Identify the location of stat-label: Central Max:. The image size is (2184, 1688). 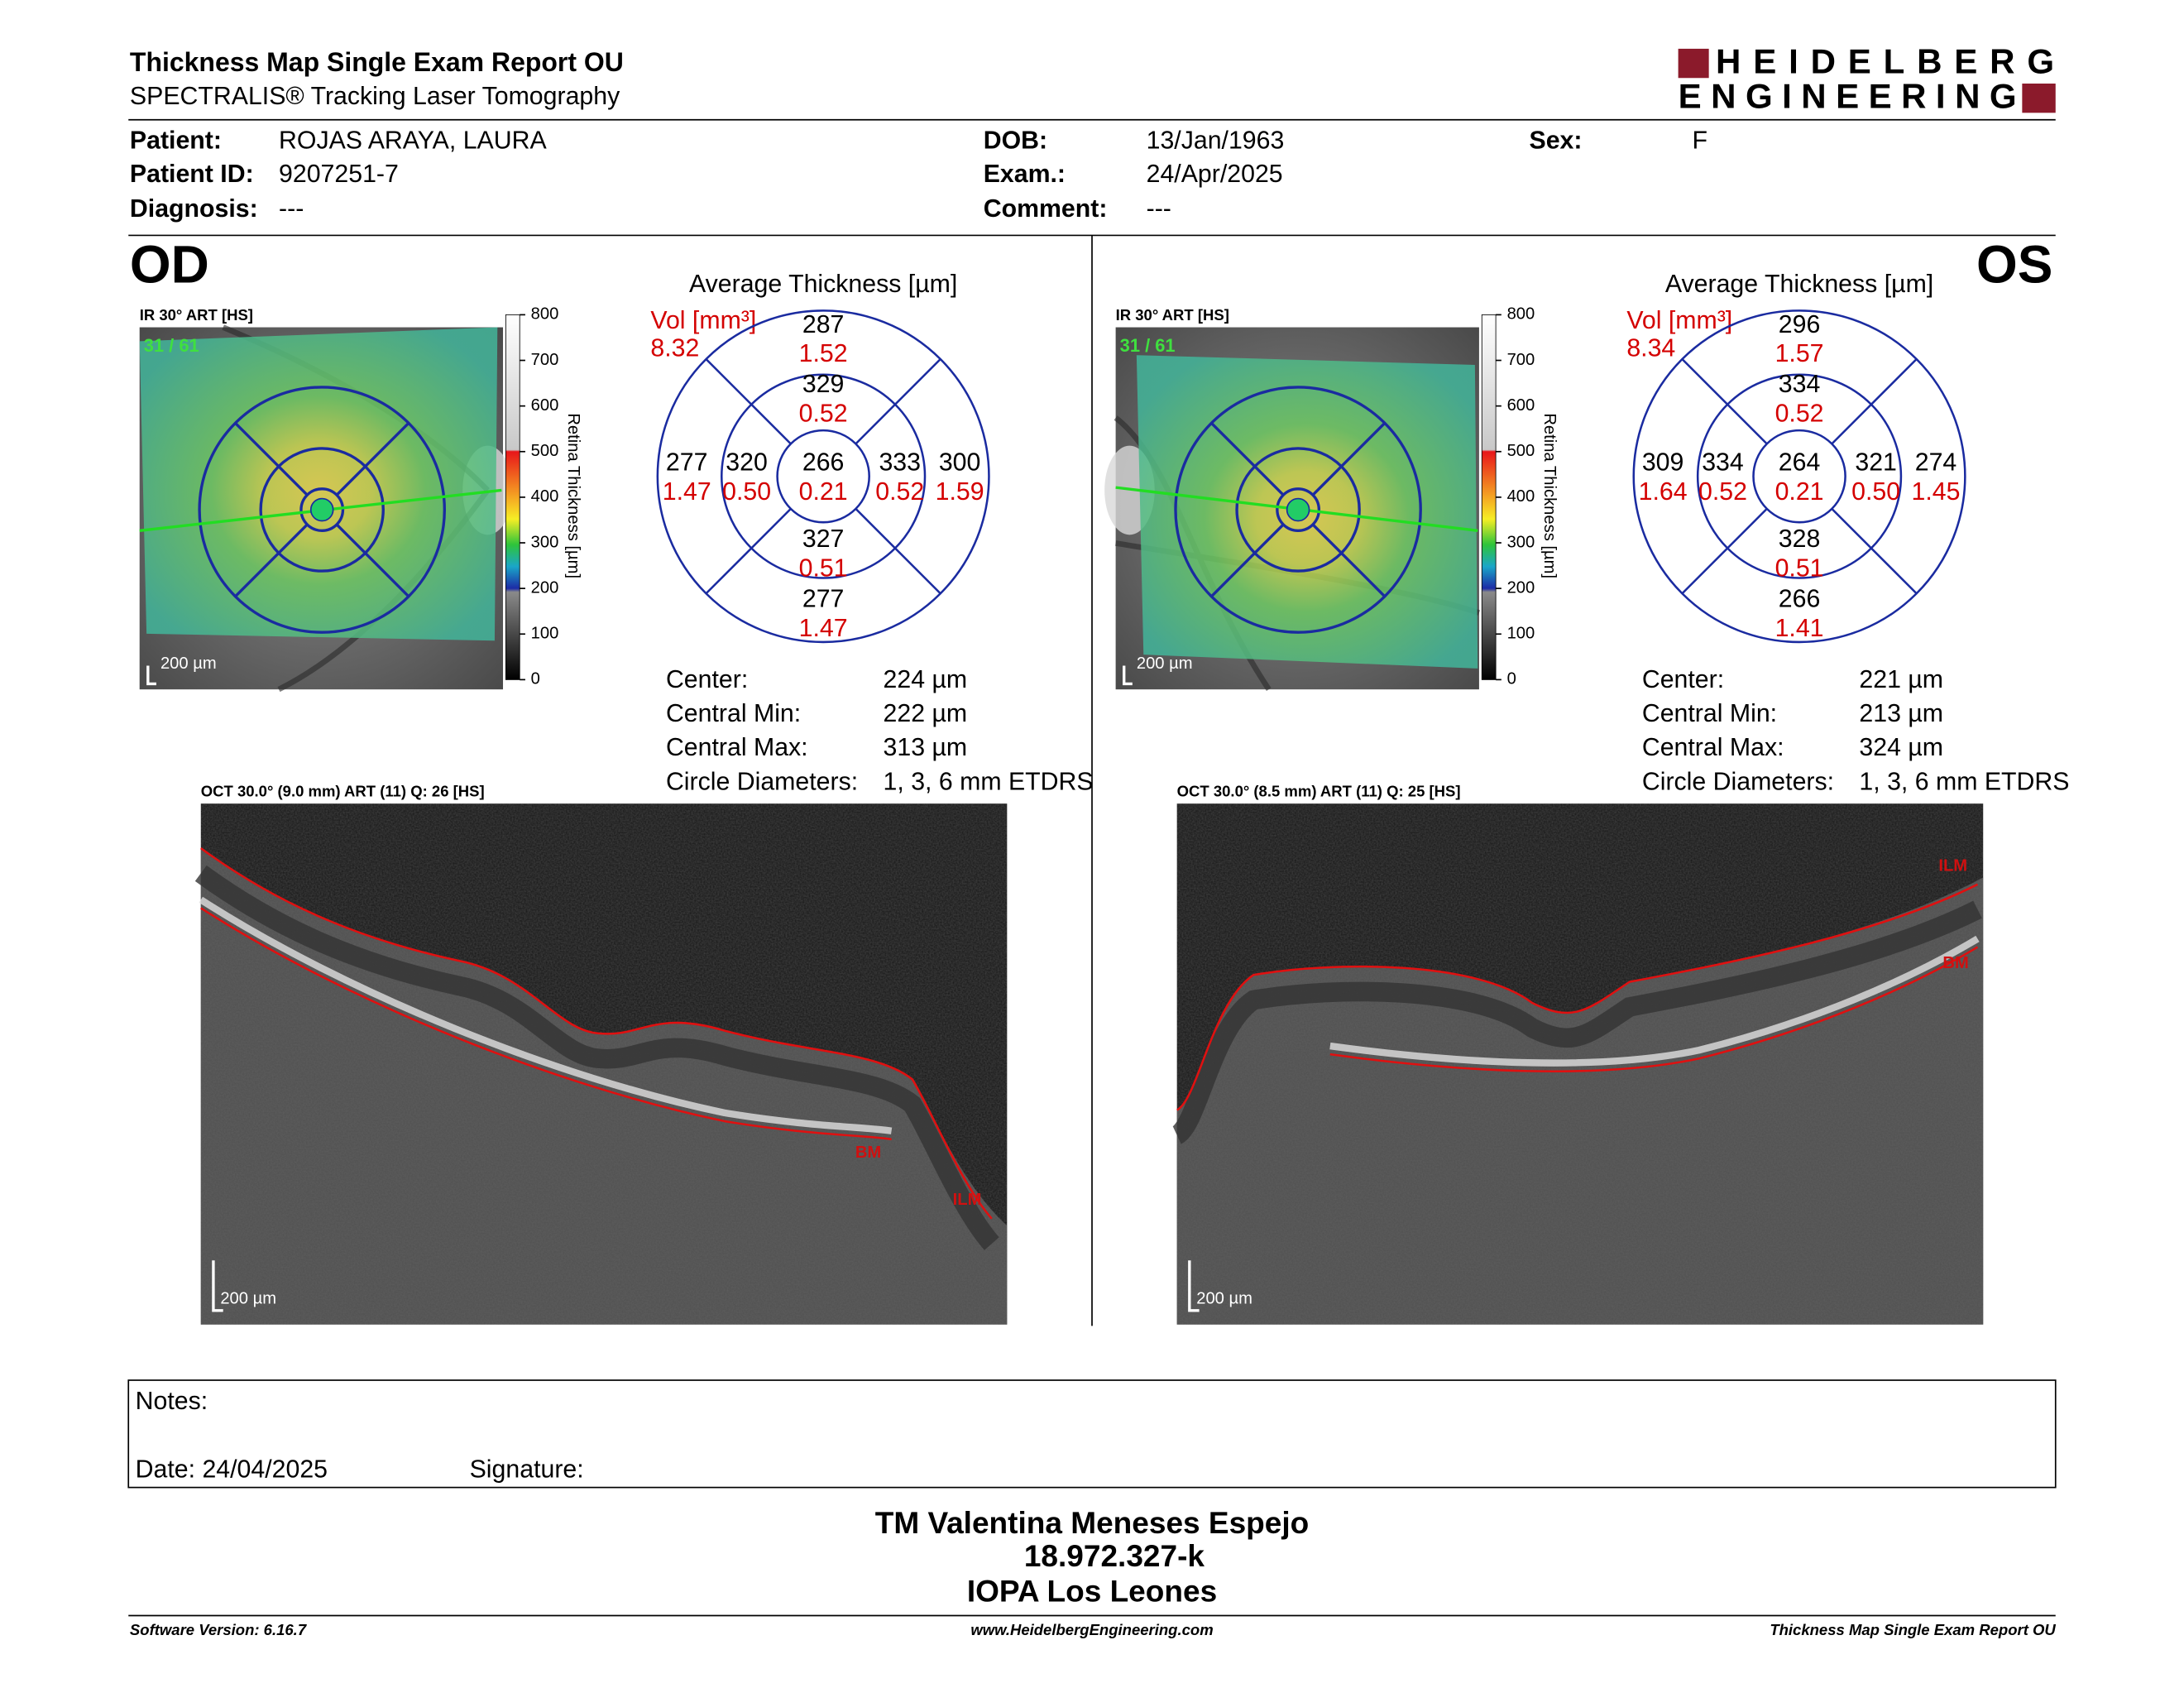
(1713, 747).